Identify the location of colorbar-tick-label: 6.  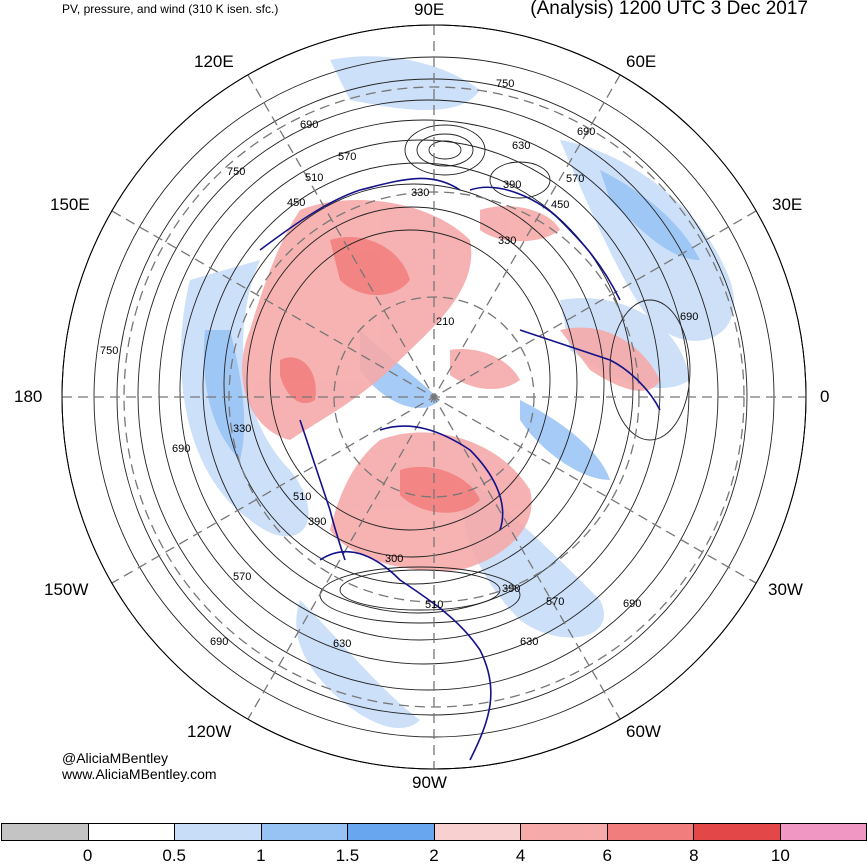
(607, 855).